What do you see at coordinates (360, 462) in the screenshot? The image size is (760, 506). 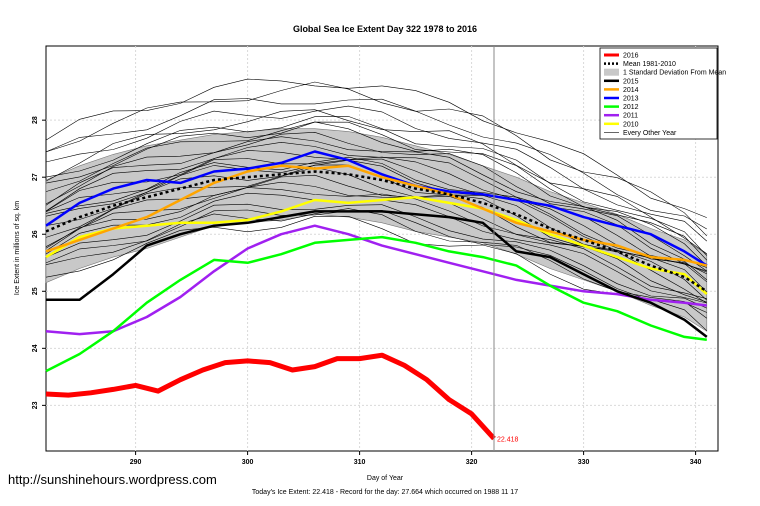 I see `x-tick-310: 310` at bounding box center [360, 462].